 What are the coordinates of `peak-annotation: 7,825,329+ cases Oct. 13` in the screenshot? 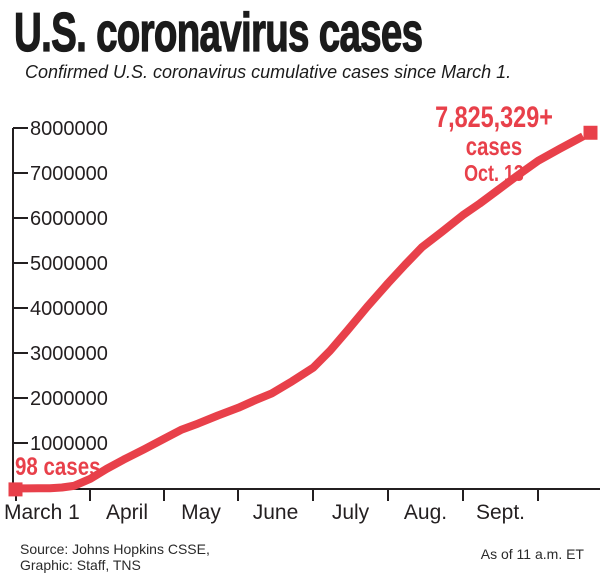 It's located at (493, 144).